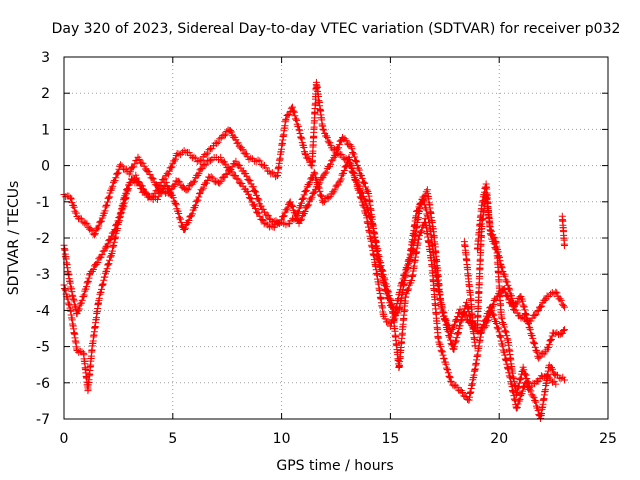 This screenshot has width=640, height=480. Describe the element at coordinates (14, 238) in the screenshot. I see `y-axis-label: SDTVAR / TECUs` at that location.